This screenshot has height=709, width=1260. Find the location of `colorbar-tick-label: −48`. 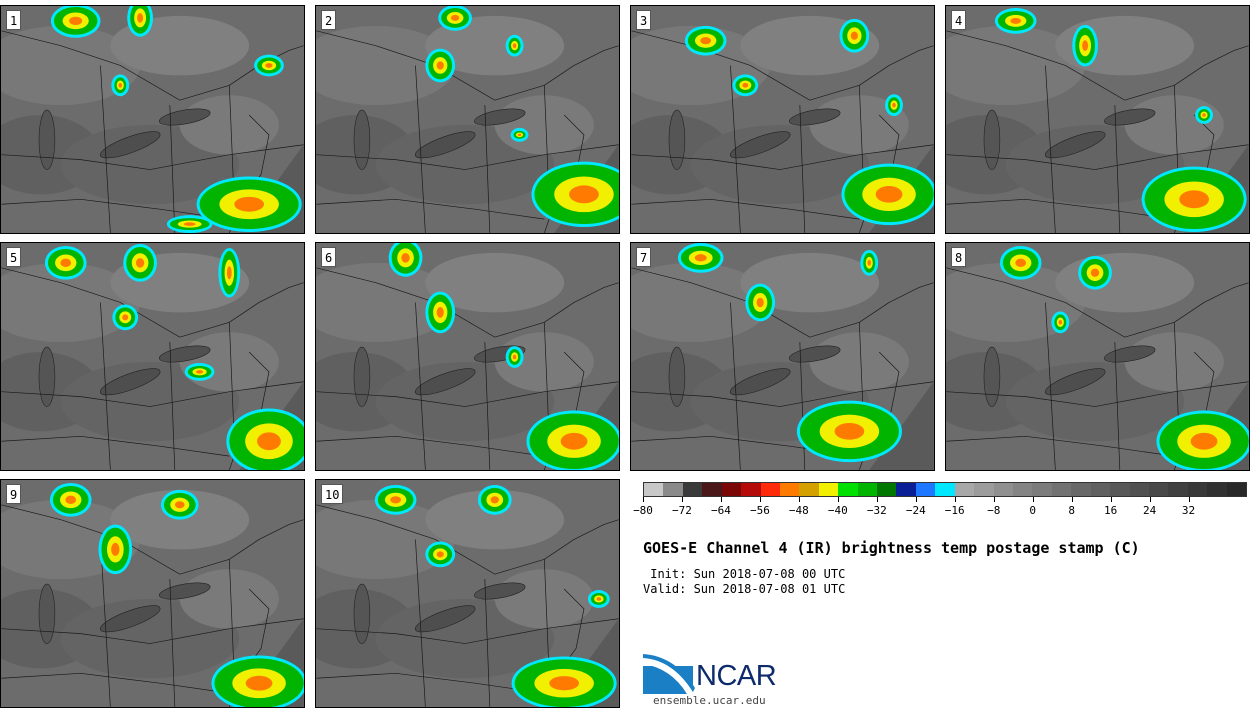

colorbar-tick-label: −48 is located at coordinates (798, 510).